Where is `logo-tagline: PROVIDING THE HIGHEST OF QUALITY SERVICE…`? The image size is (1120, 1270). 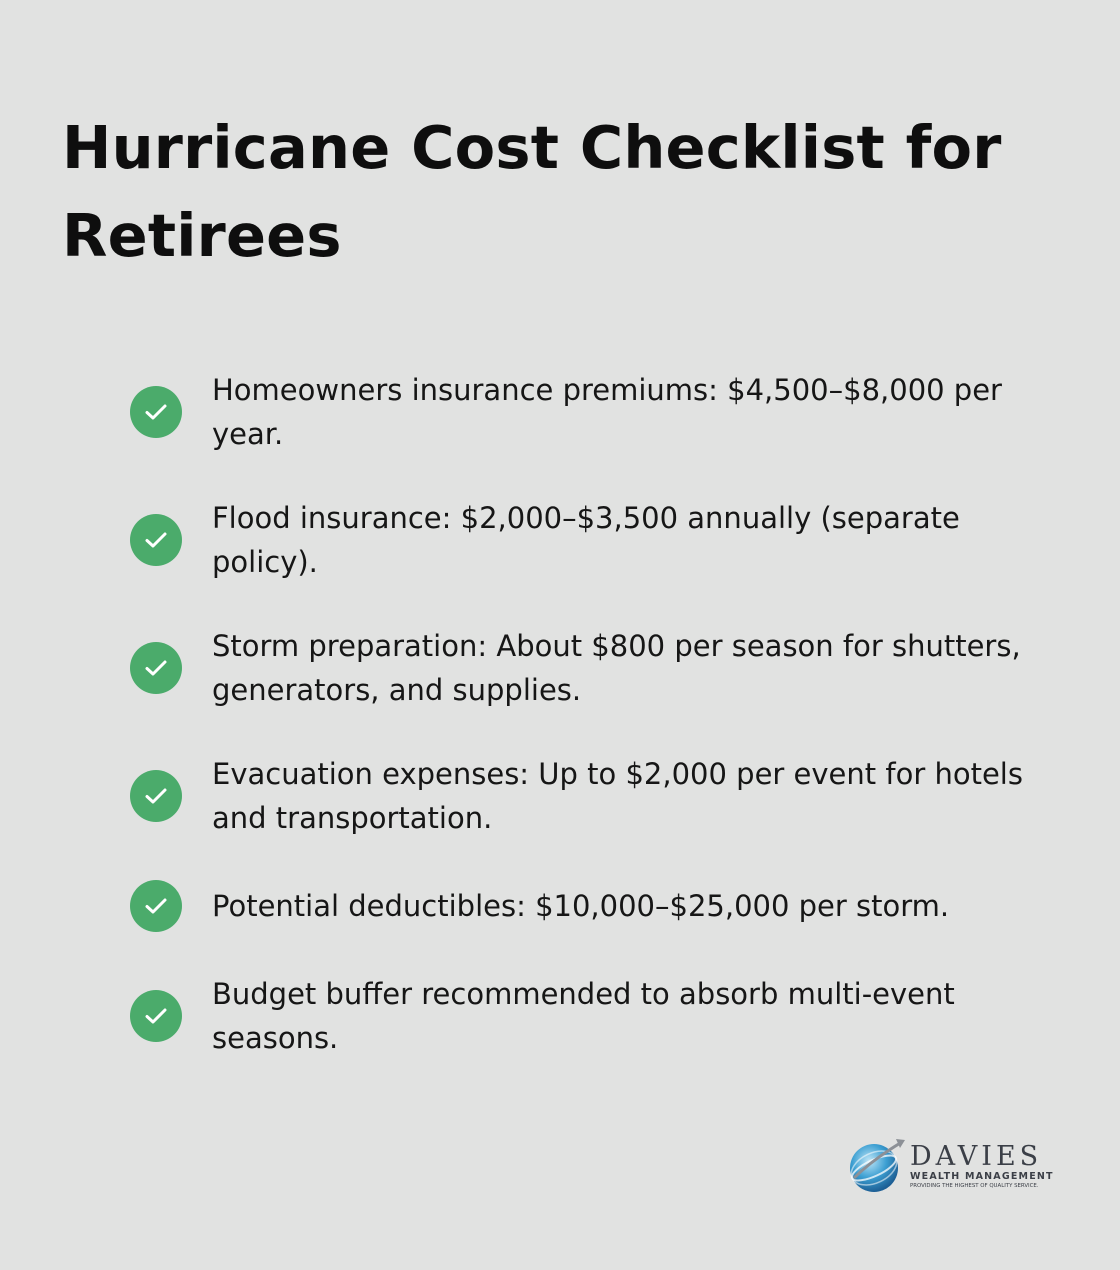
logo-tagline: PROVIDING THE HIGHEST OF QUALITY SERVICE… is located at coordinates (974, 1186).